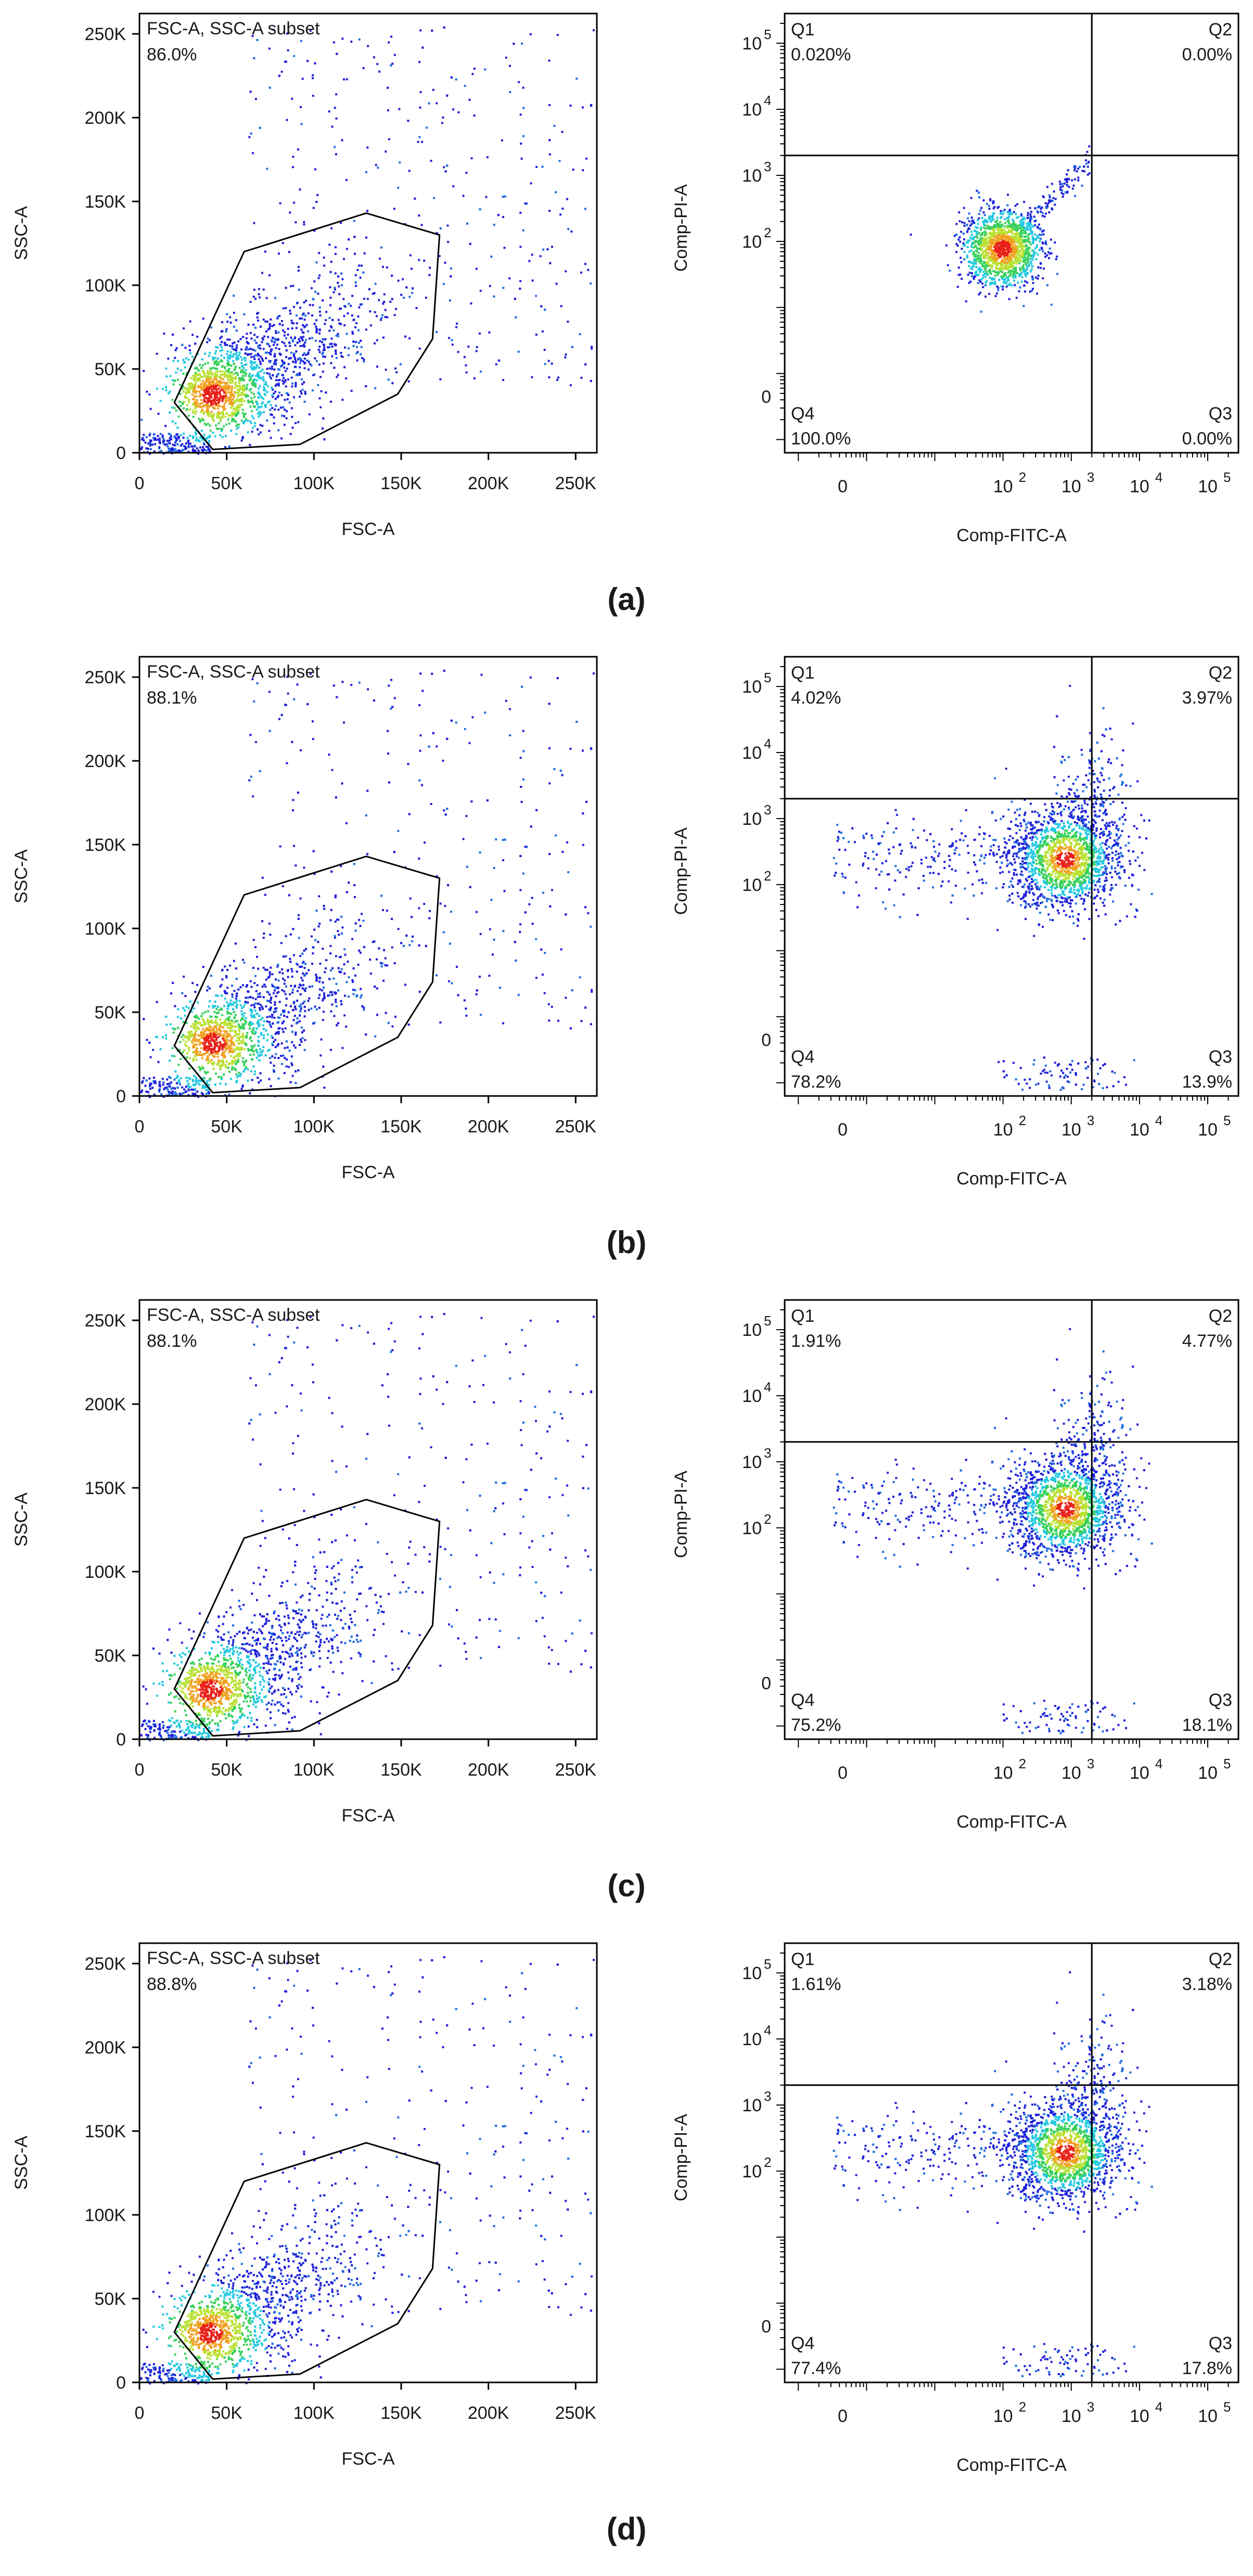  I want to click on x-tick-label: 250K, so click(576, 483).